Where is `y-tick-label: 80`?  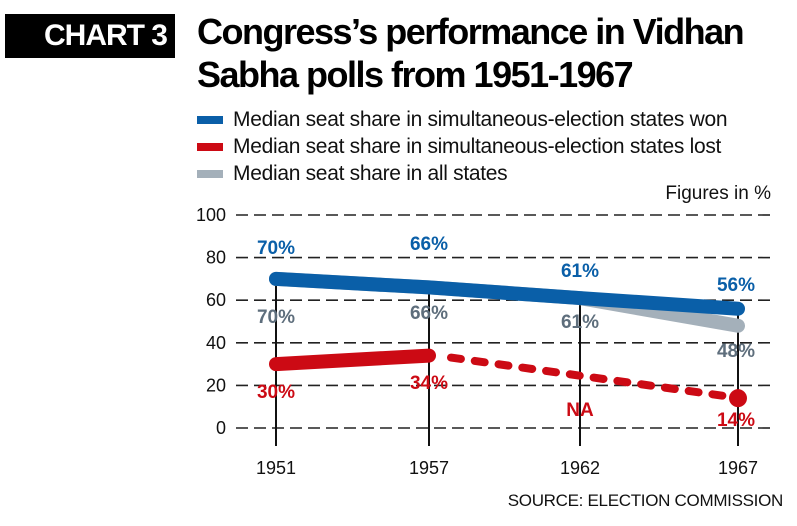
y-tick-label: 80 is located at coordinates (216, 258).